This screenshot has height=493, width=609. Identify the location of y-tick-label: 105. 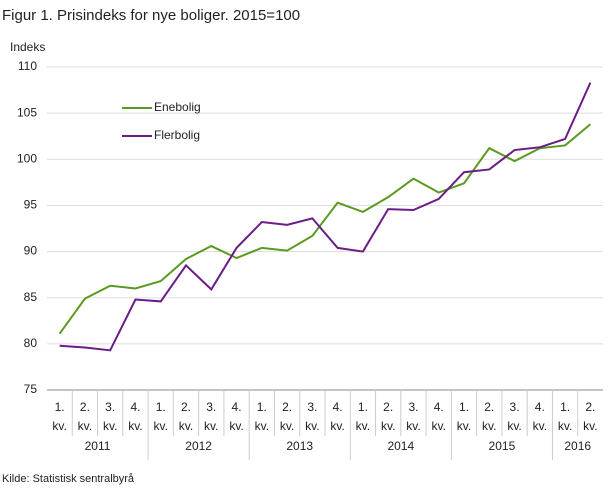
(27, 112).